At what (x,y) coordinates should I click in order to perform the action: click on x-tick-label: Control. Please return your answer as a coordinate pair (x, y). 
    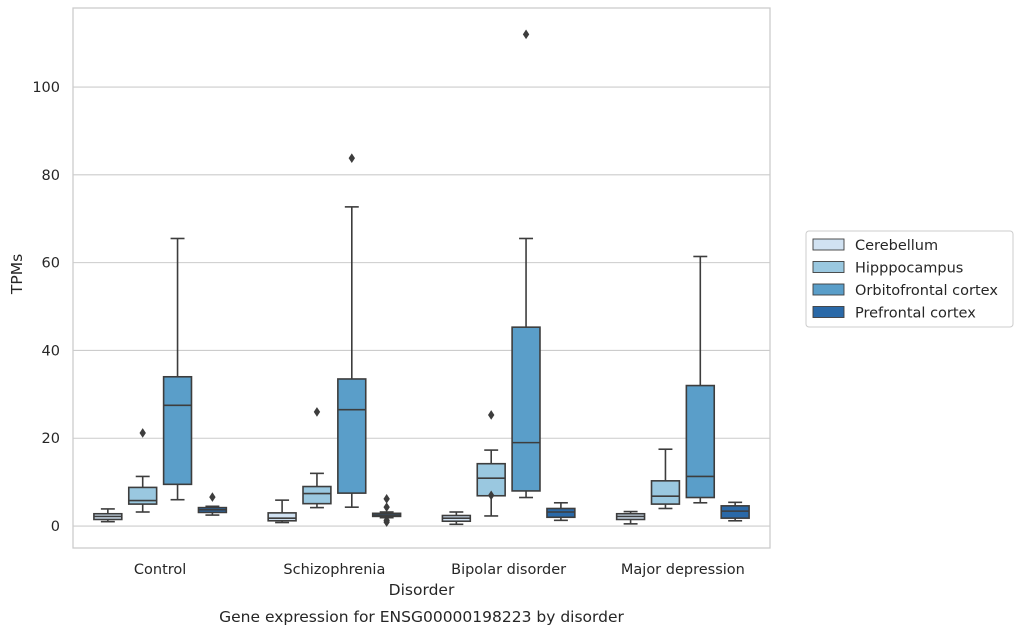
    Looking at the image, I should click on (160, 570).